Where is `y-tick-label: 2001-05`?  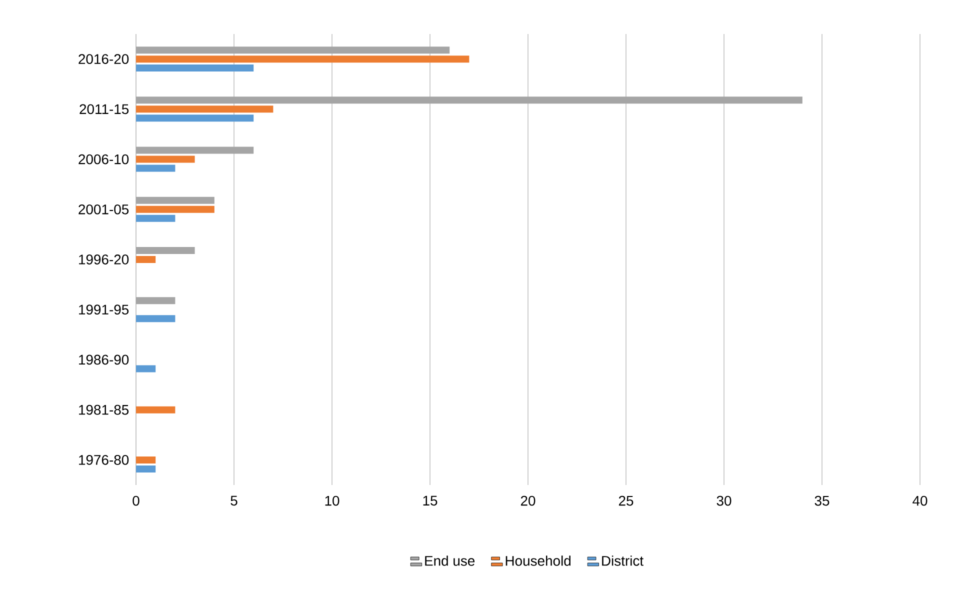 y-tick-label: 2001-05 is located at coordinates (103, 209).